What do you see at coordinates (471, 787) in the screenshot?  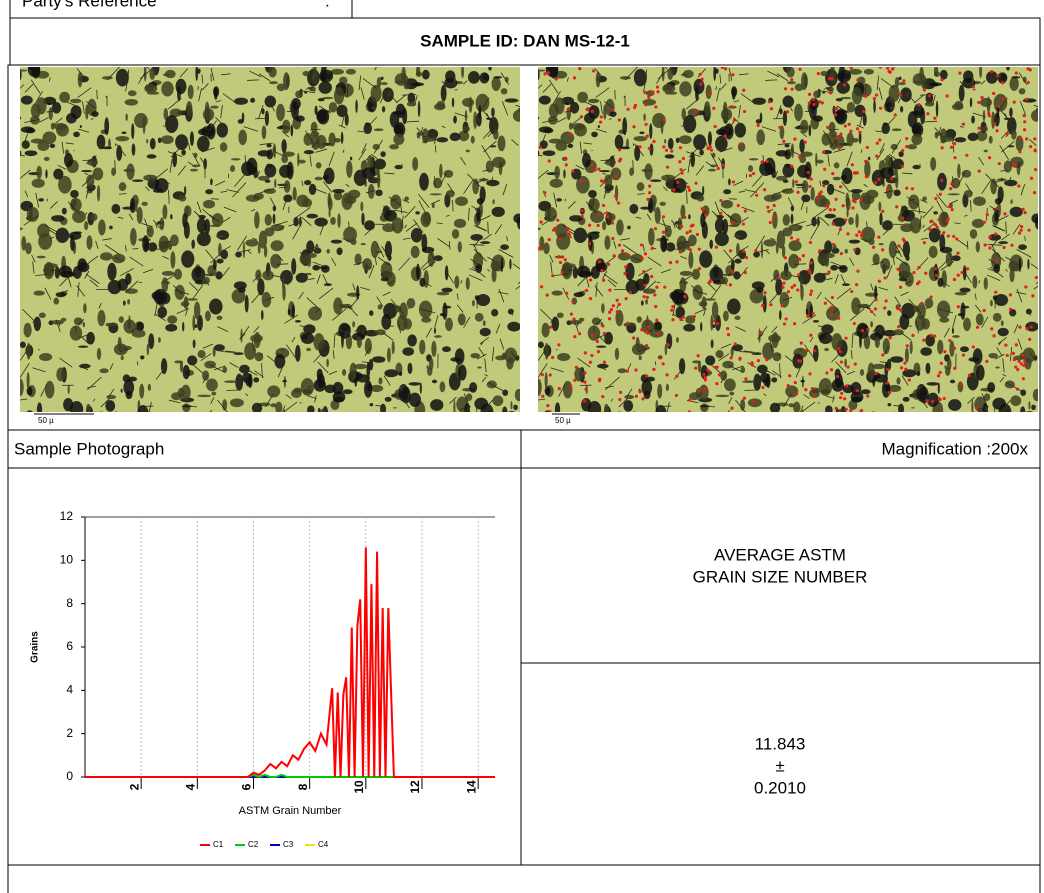 I see `x-tick-label: 14` at bounding box center [471, 787].